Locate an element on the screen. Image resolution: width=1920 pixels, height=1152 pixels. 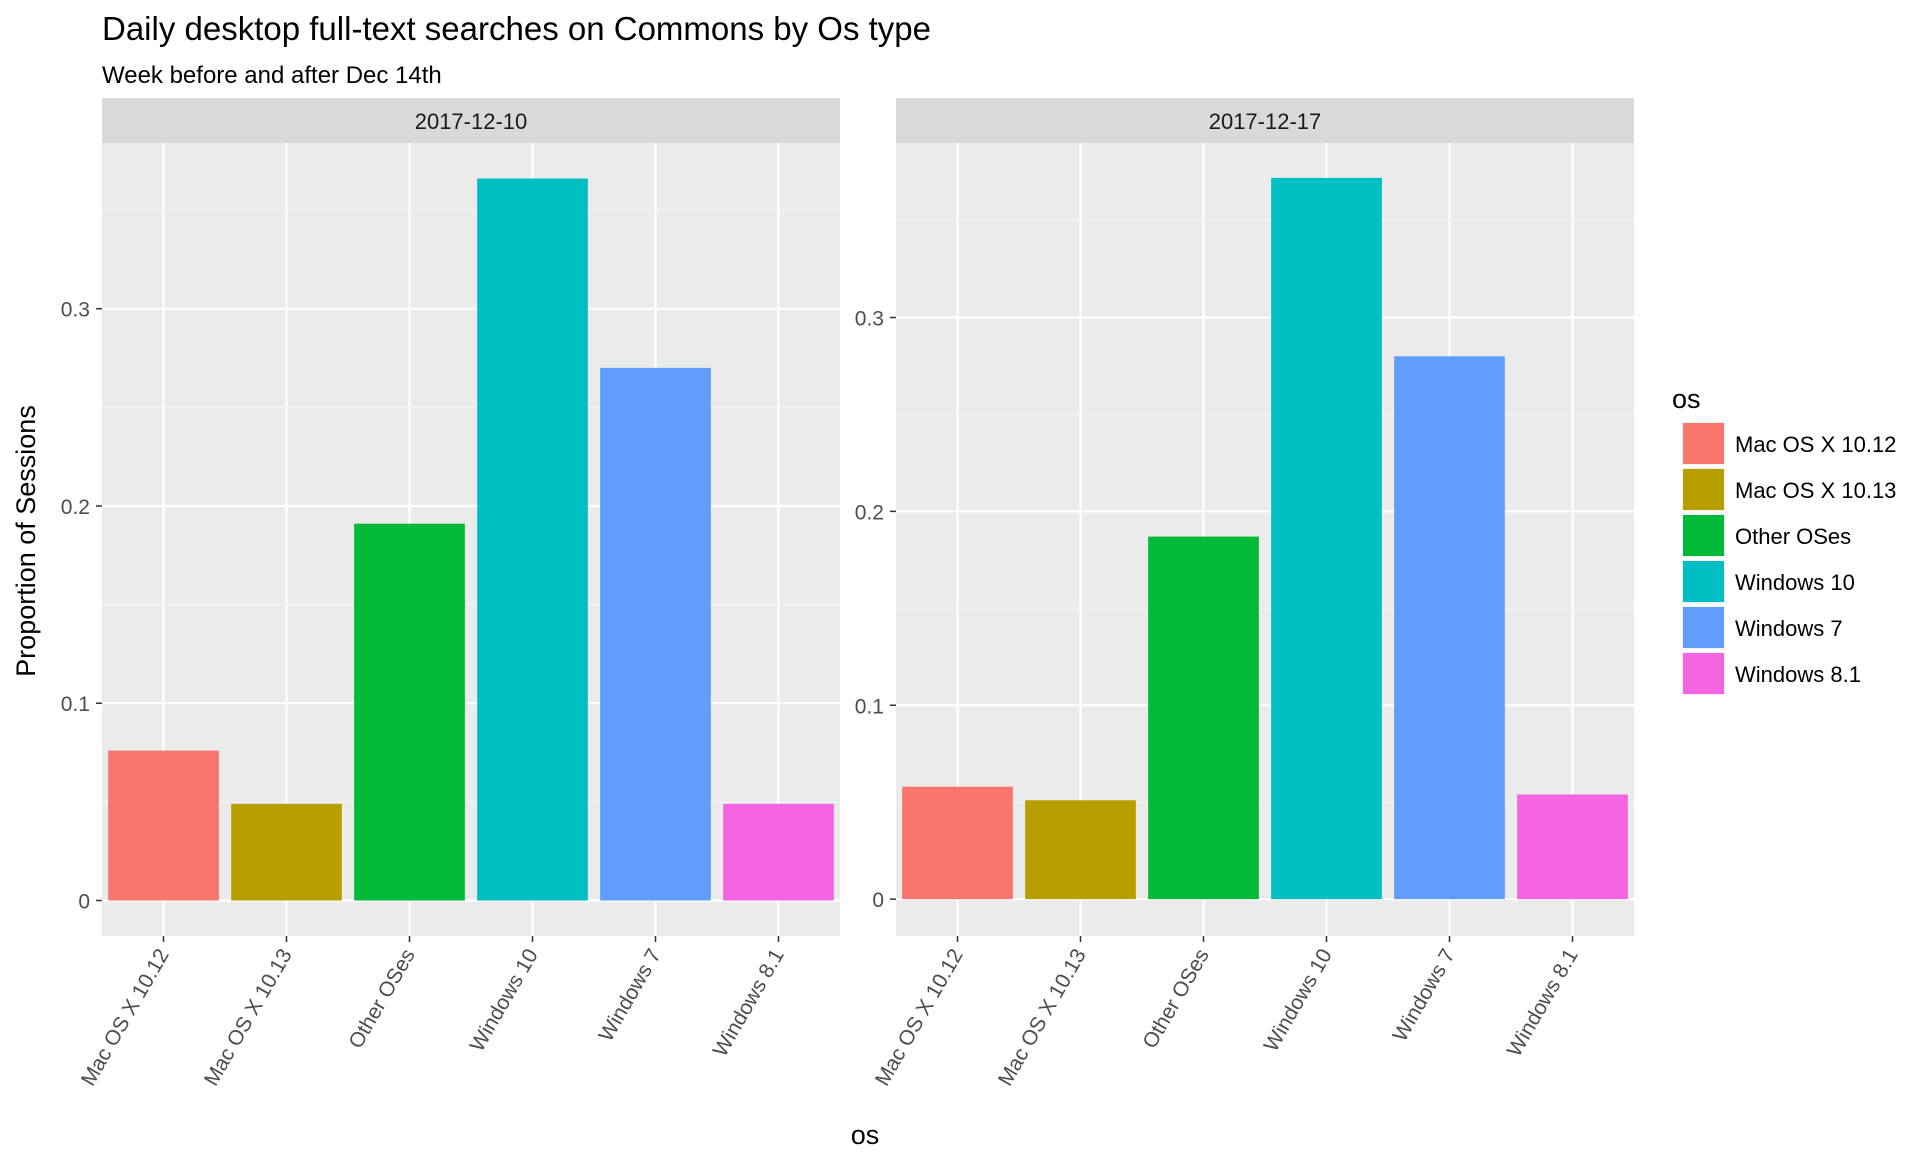
legend-item: Mac OS X 10.13 is located at coordinates (1789, 489).